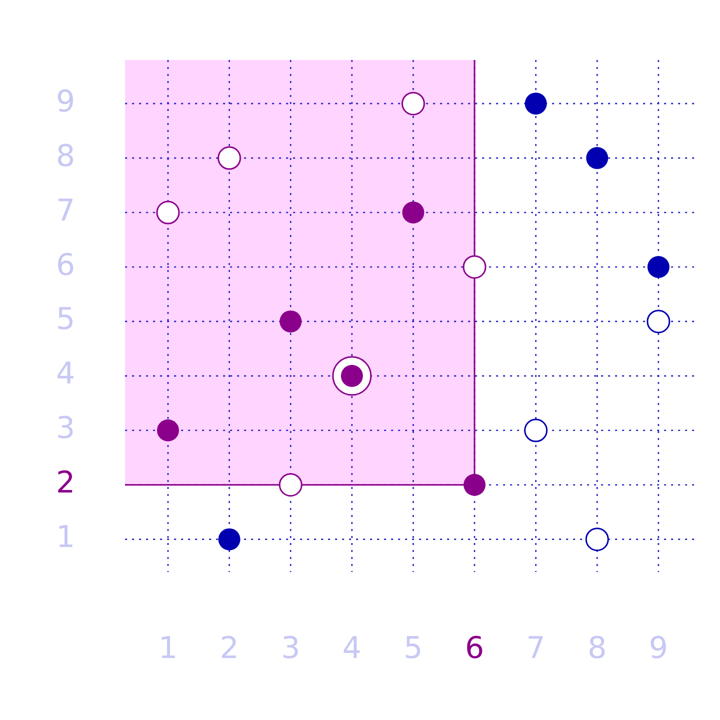 The width and height of the screenshot is (720, 720). What do you see at coordinates (66, 483) in the screenshot?
I see `y-tick-label: 2` at bounding box center [66, 483].